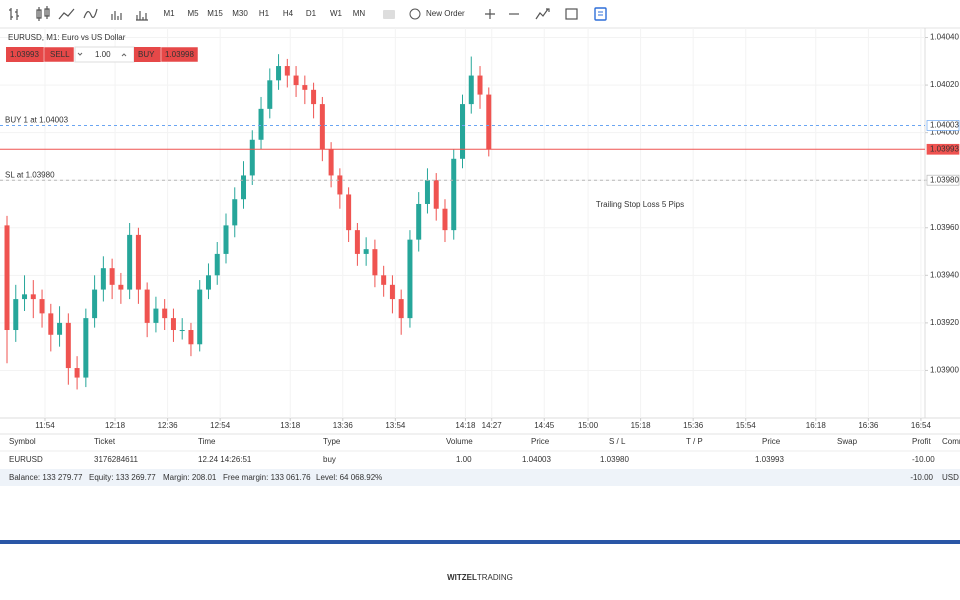 The image size is (960, 600). What do you see at coordinates (290, 425) in the screenshot?
I see `x-tick-label: 13:18` at bounding box center [290, 425].